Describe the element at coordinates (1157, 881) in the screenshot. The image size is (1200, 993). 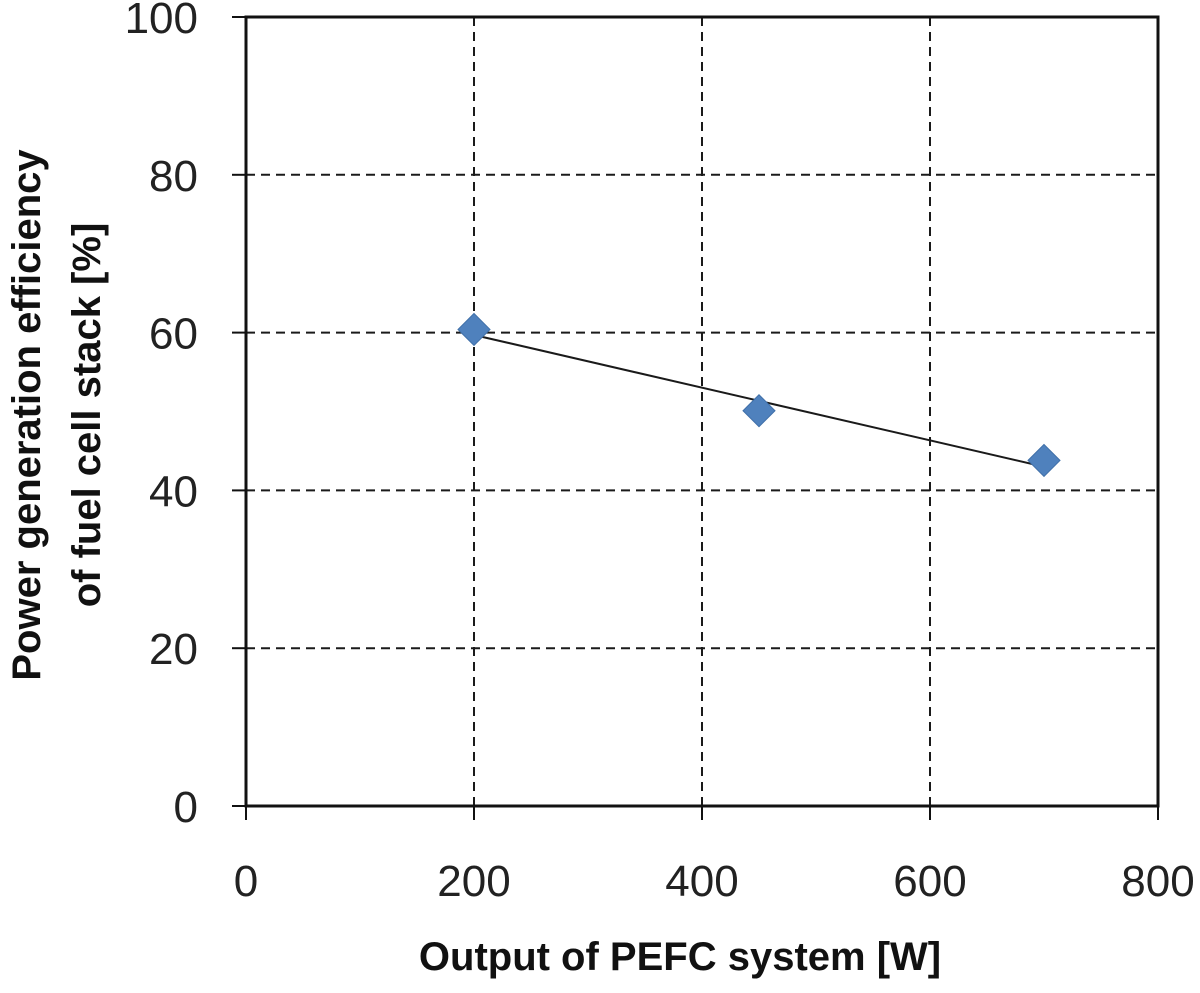
I see `x-tick-label: 800` at that location.